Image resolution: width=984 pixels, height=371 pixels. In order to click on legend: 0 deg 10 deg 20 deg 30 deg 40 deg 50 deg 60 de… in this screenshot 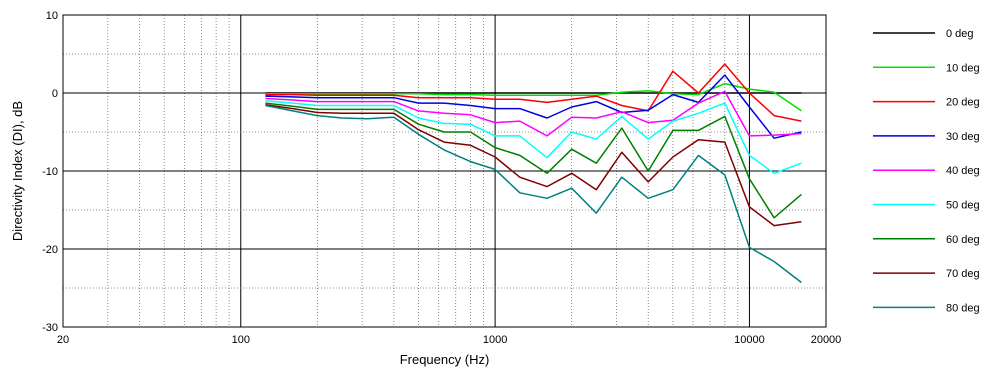, I will do `click(926, 171)`.